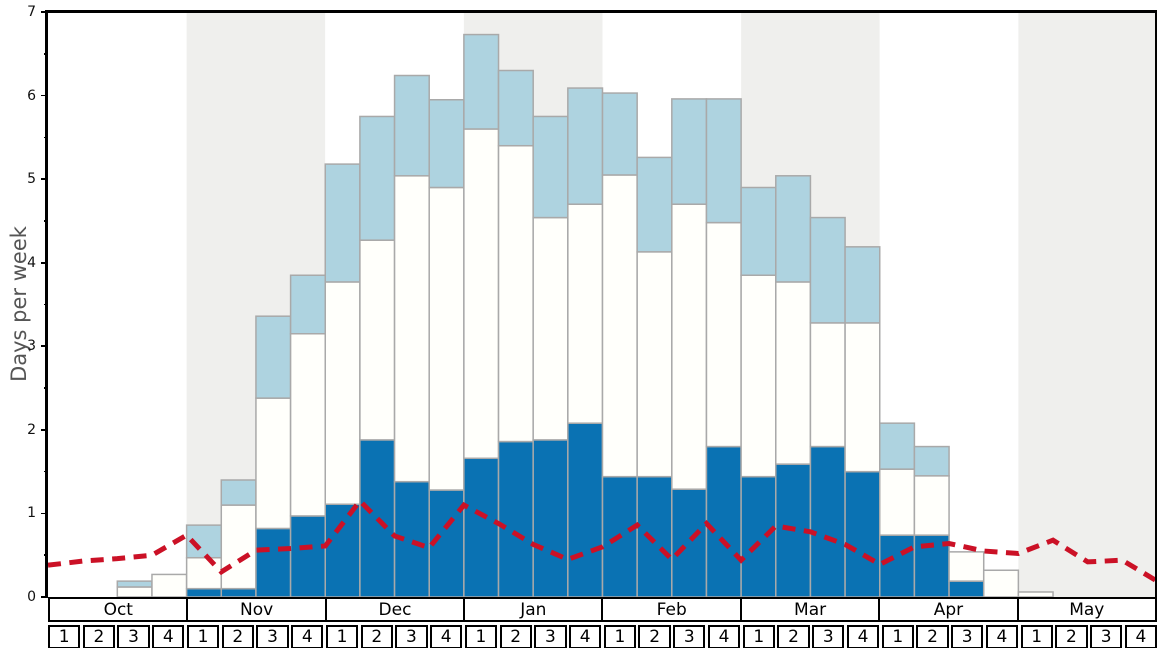 The image size is (1168, 648). Describe the element at coordinates (1140, 636) in the screenshot. I see `week-cell-may-4: 4` at that location.